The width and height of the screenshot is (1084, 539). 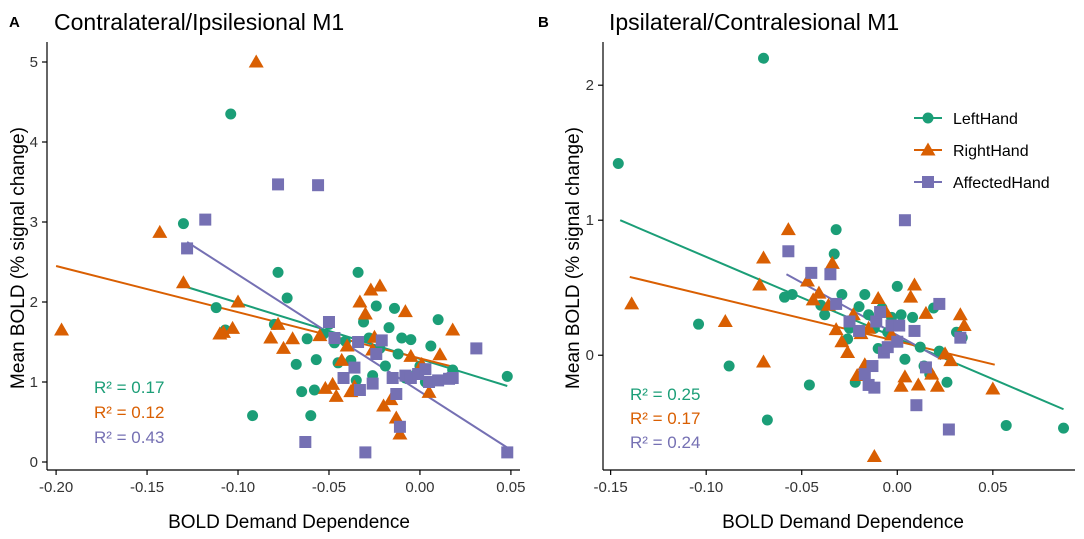 I want to click on panel-label-a: A, so click(x=14, y=22).